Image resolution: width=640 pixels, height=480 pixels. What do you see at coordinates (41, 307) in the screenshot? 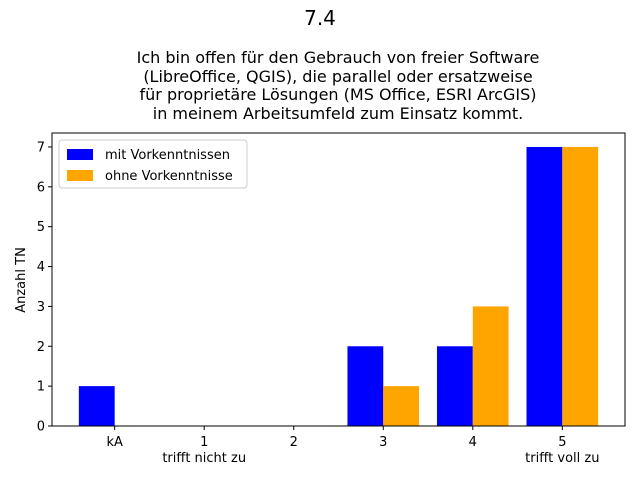
I see `y-tick-label: 3` at bounding box center [41, 307].